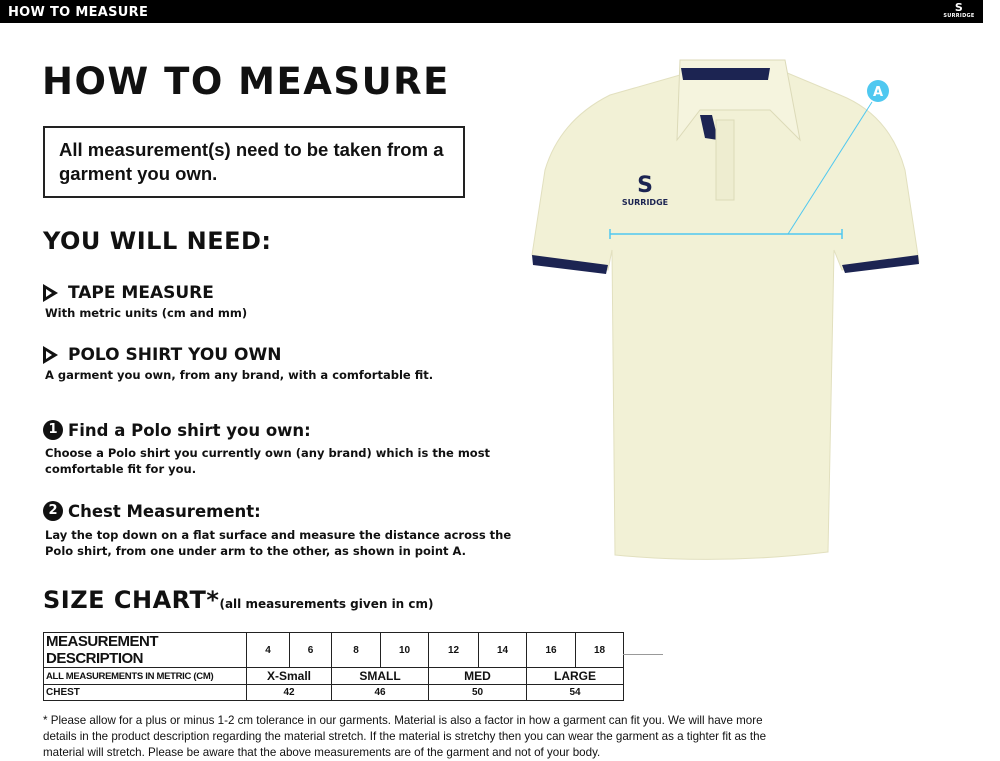 This screenshot has width=1000, height=761. What do you see at coordinates (189, 430) in the screenshot?
I see `step-title: Find a Polo shirt you own:` at bounding box center [189, 430].